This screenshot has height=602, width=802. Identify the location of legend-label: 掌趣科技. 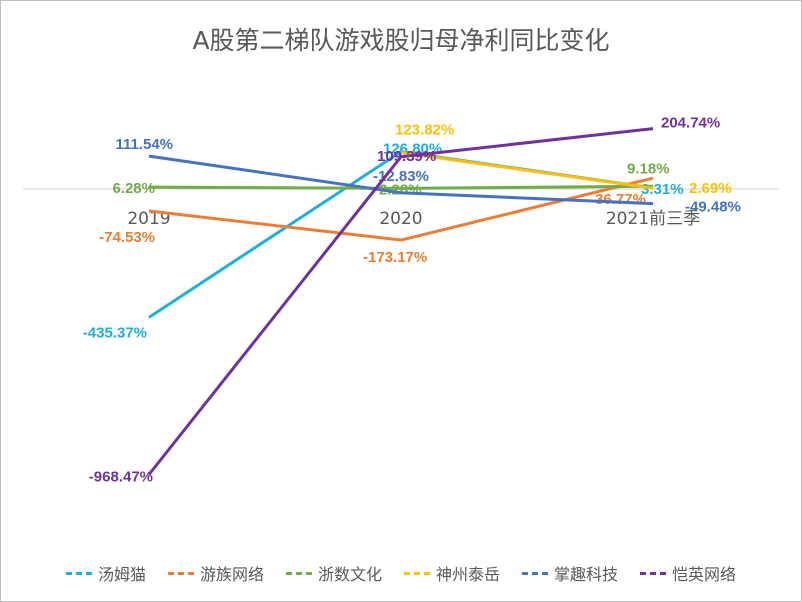
(586, 574).